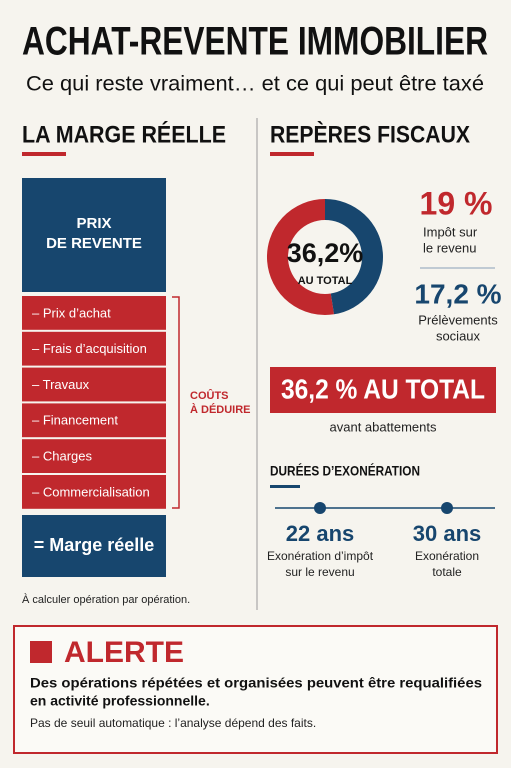 Image resolution: width=511 pixels, height=768 pixels. Describe the element at coordinates (457, 293) in the screenshot. I see `social-value: 17,2 %` at that location.